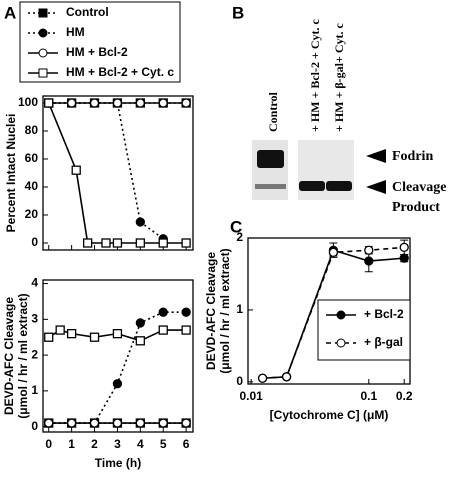 The height and width of the screenshot is (477, 474). Describe the element at coordinates (9, 356) in the screenshot. I see `y-axis-title: DEVD-AFC Cleavage` at that location.